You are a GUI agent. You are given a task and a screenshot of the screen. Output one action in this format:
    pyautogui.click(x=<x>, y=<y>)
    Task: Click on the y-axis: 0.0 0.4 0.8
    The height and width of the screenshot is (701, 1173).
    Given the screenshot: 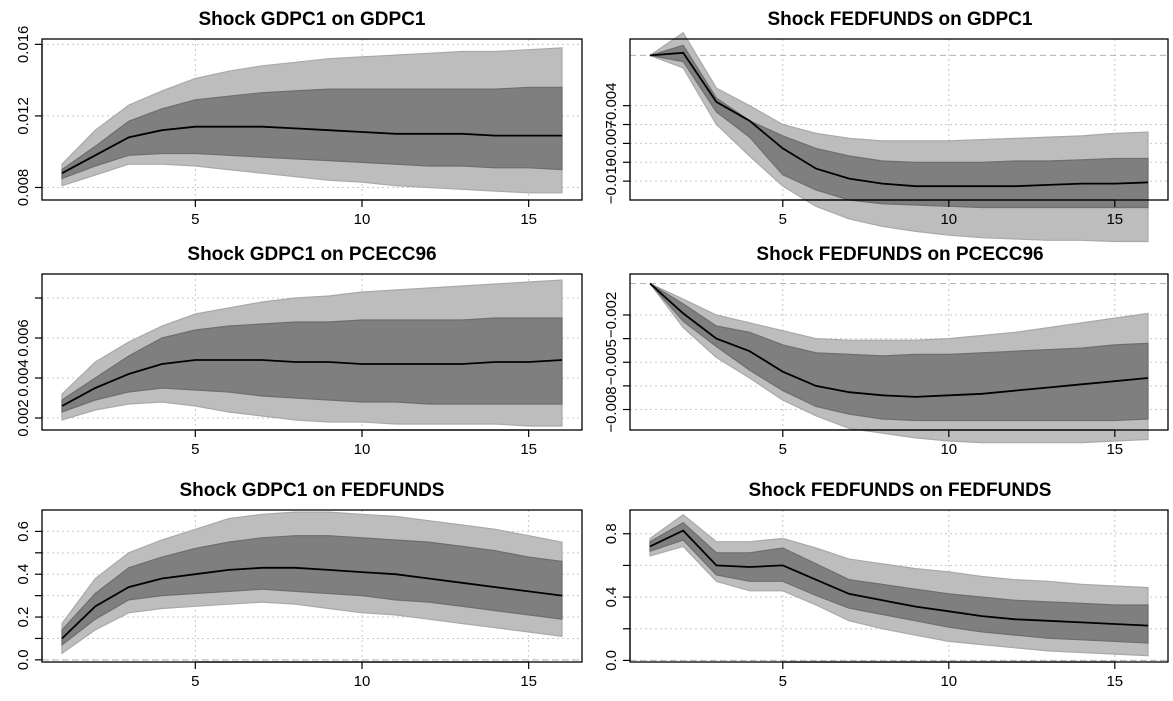 What is the action you would take?
    pyautogui.click(x=617, y=597)
    